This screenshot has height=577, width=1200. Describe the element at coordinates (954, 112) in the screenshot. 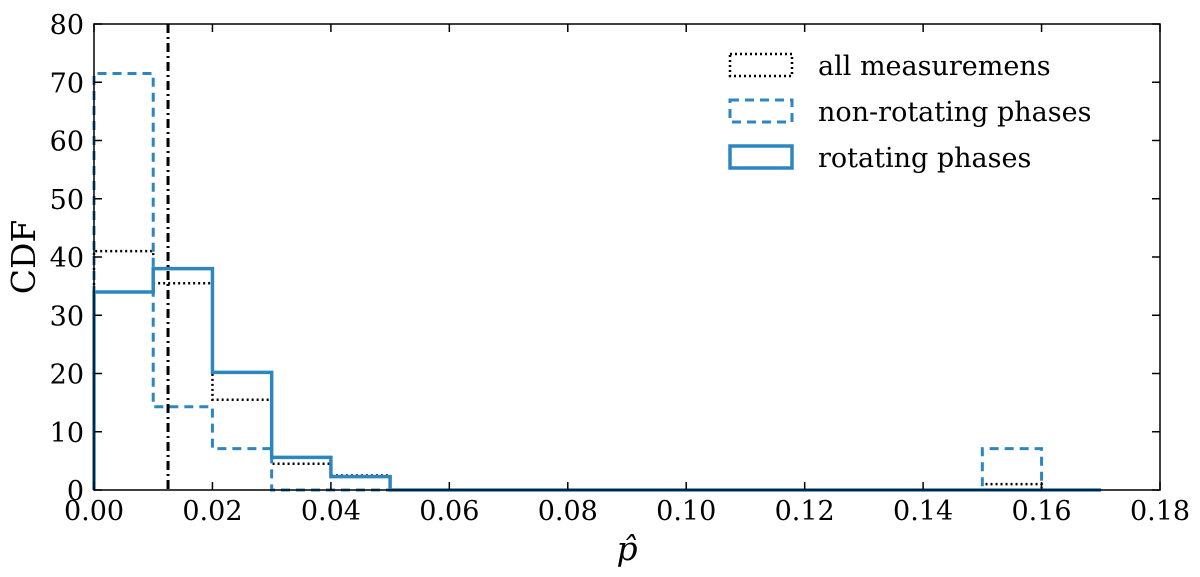

I see `legend-label: non-rotating phases` at that location.